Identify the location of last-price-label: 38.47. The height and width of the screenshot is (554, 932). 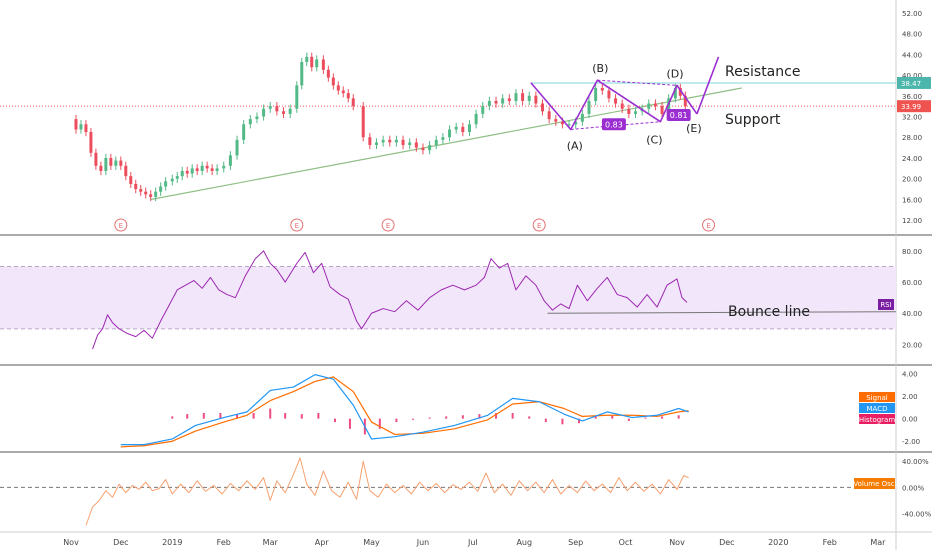
(911, 84).